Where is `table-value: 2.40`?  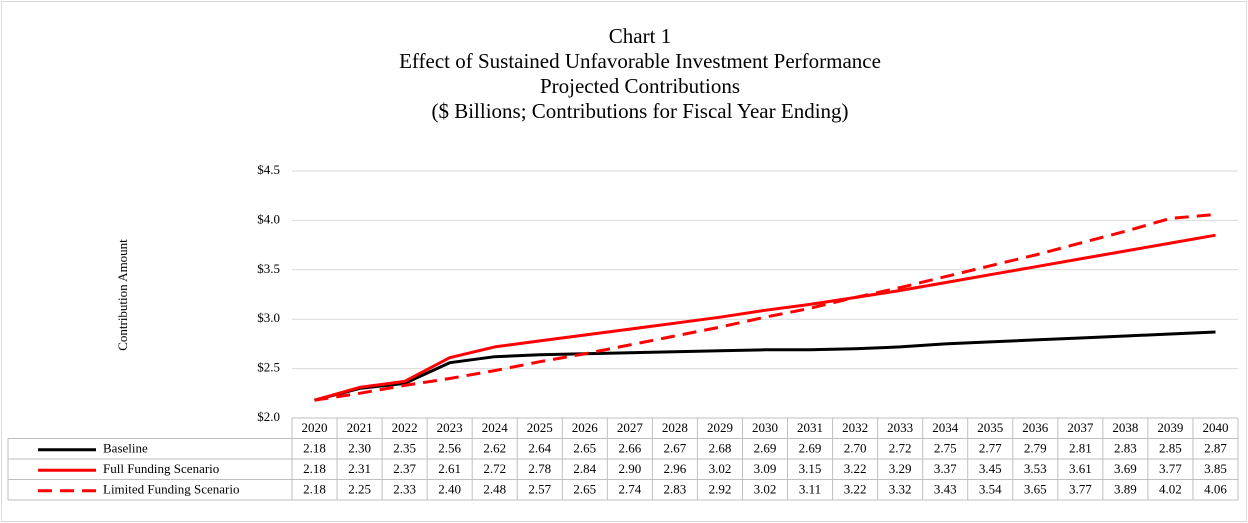 table-value: 2.40 is located at coordinates (449, 489).